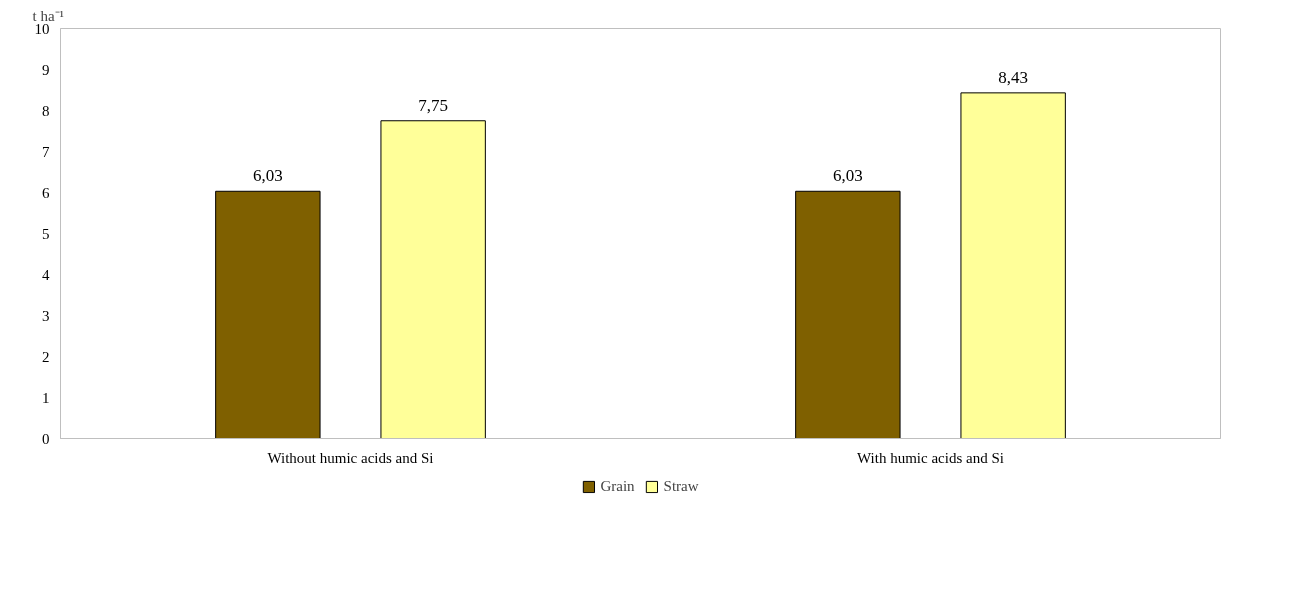  Describe the element at coordinates (46, 274) in the screenshot. I see `y-tick-label: 4` at that location.